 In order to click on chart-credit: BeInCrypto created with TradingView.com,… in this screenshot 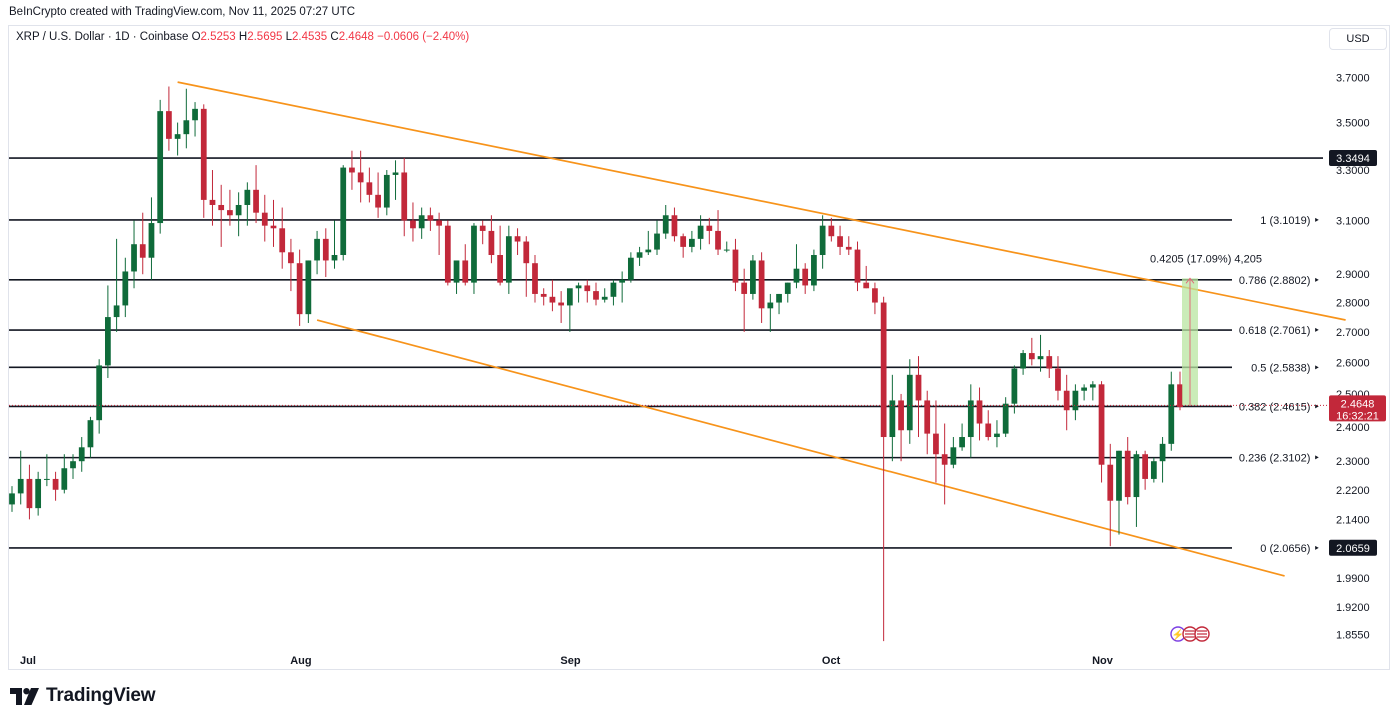, I will do `click(182, 12)`.